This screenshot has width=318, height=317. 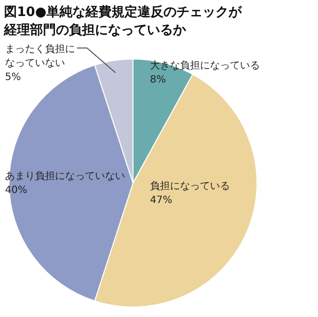 I want to click on data-label: 8%, so click(x=158, y=80).